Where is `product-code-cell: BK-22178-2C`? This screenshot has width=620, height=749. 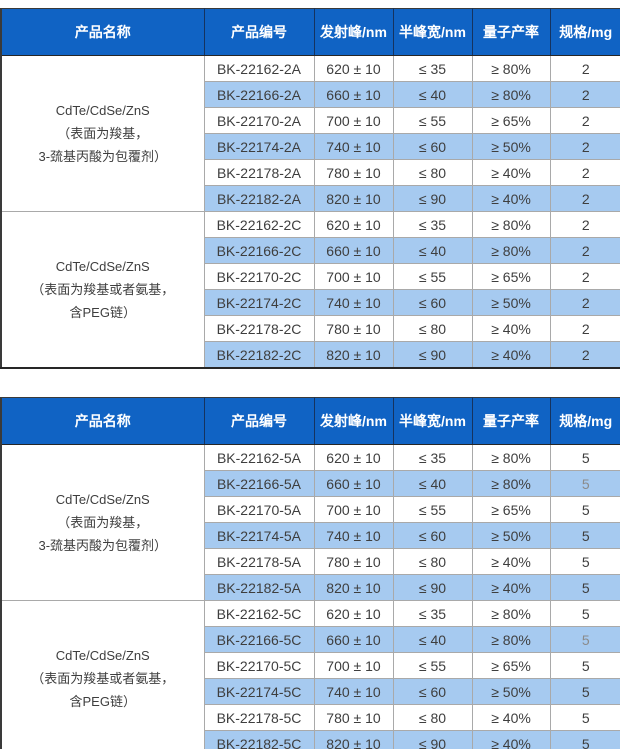
product-code-cell: BK-22178-2C is located at coordinates (259, 328).